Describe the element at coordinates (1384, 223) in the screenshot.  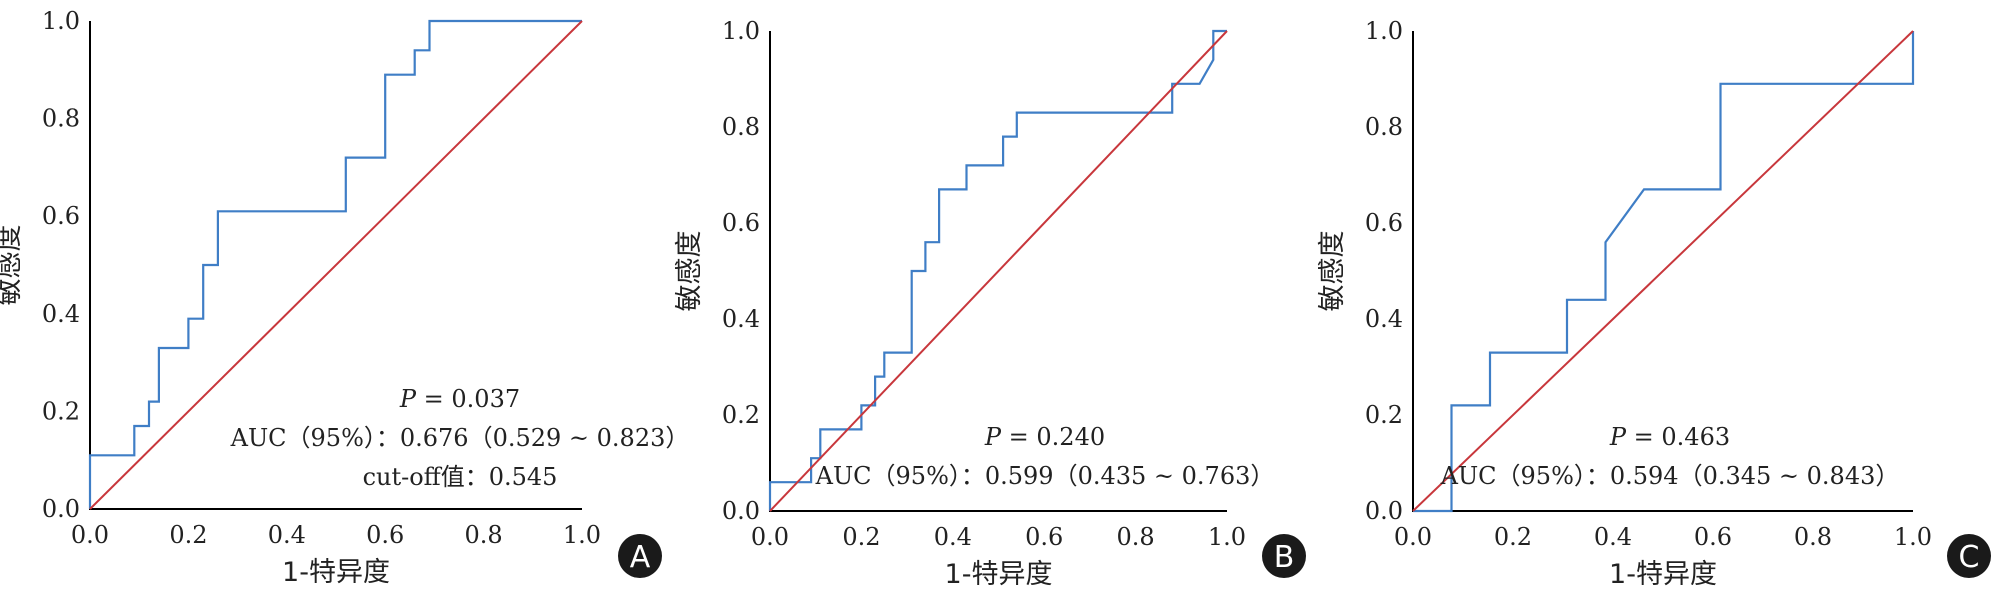
I see `panel-c-ytick: 0.6` at that location.